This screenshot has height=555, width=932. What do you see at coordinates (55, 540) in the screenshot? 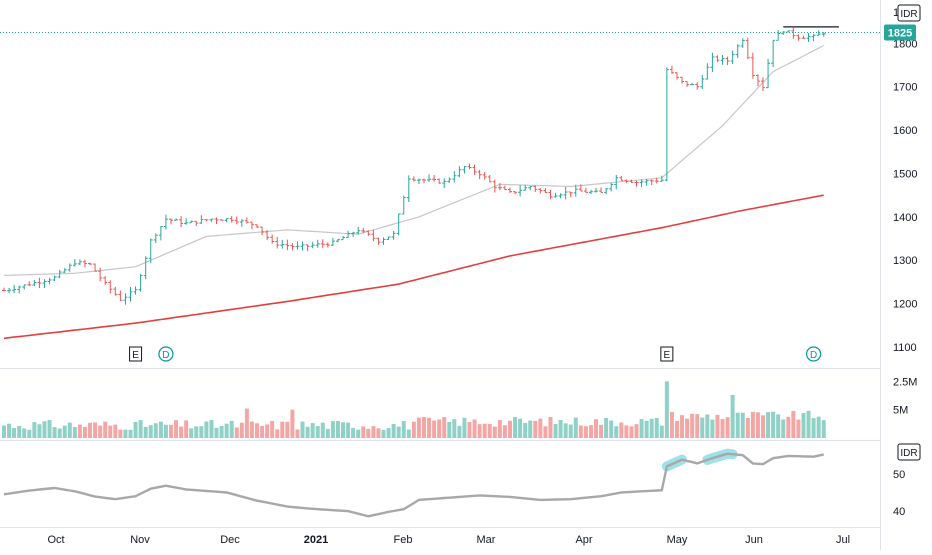
I see `time-tick-label: Oct` at bounding box center [55, 540].